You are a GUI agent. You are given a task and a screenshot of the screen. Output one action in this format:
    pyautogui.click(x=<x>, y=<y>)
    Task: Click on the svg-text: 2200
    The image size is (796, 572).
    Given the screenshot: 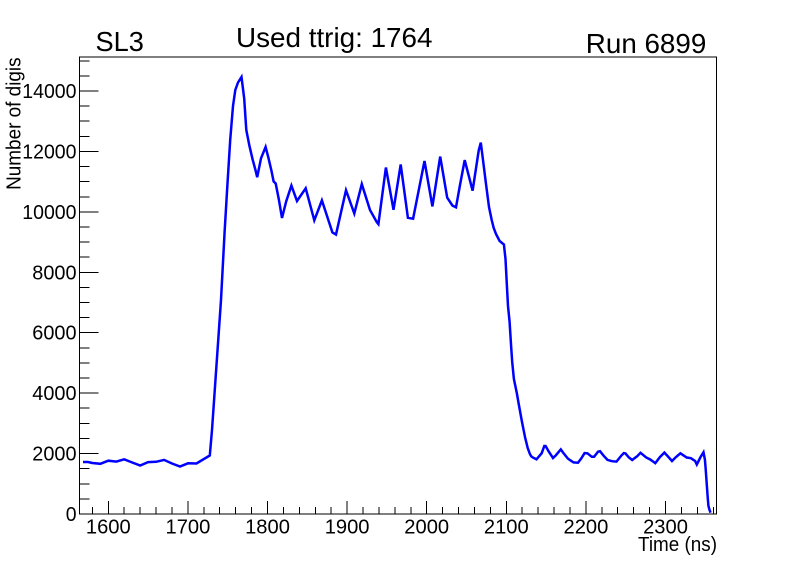 What is the action you would take?
    pyautogui.click(x=586, y=527)
    